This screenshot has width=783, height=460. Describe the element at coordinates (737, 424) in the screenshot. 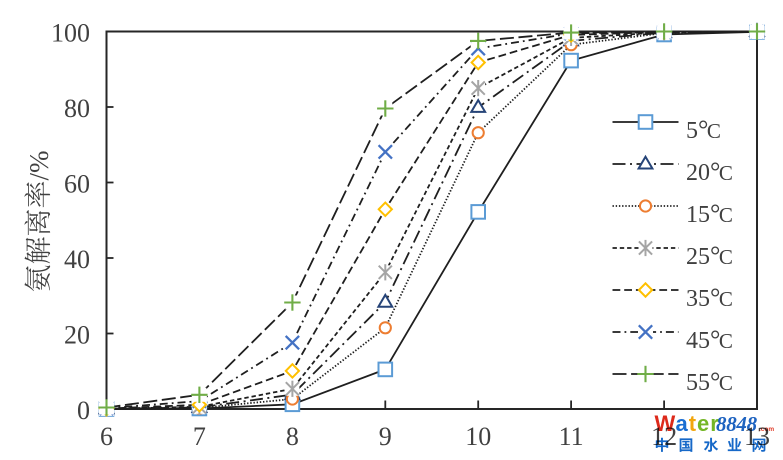

I see `svg-text: 8848` at that location.